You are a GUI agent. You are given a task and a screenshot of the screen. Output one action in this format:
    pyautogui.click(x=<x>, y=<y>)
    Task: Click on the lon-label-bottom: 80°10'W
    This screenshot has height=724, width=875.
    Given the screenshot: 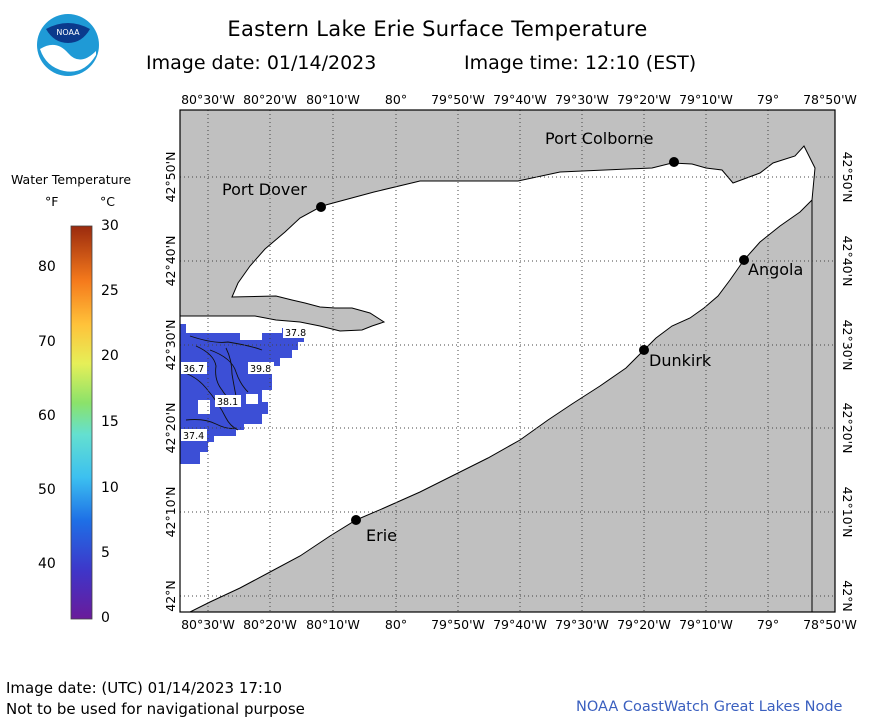 What is the action you would take?
    pyautogui.click(x=333, y=624)
    